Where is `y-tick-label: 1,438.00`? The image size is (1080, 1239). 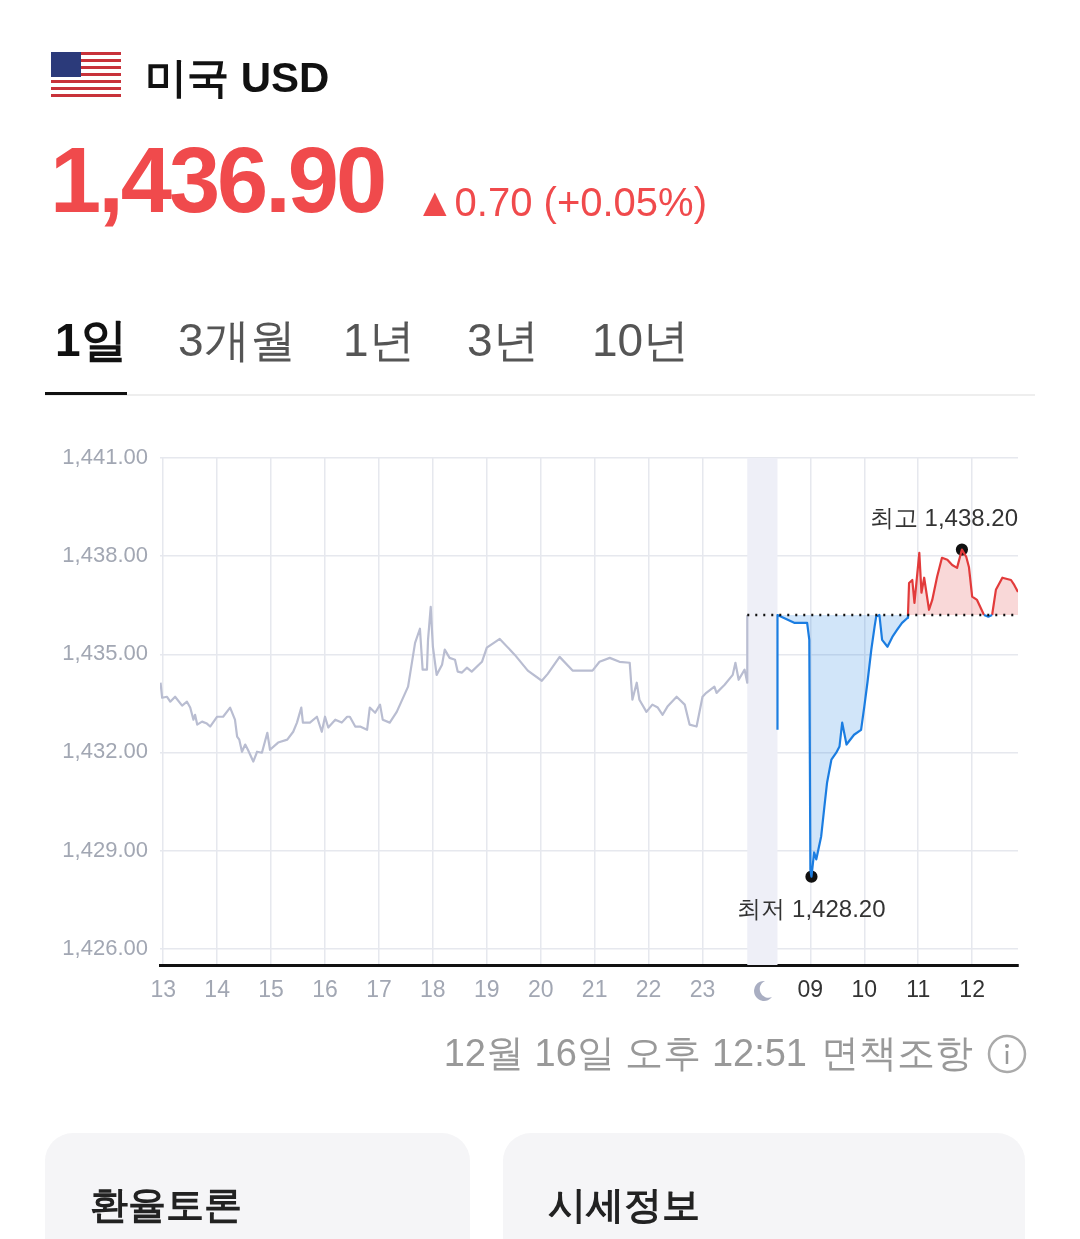
y-tick-label: 1,438.00 is located at coordinates (105, 555).